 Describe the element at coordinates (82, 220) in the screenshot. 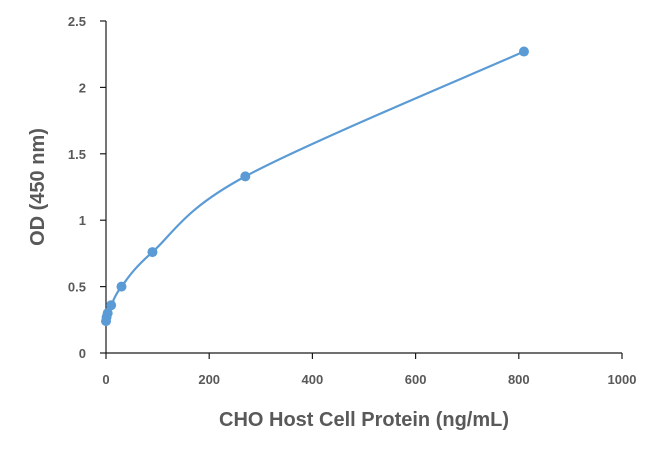

I see `y-tick-label: 1` at that location.